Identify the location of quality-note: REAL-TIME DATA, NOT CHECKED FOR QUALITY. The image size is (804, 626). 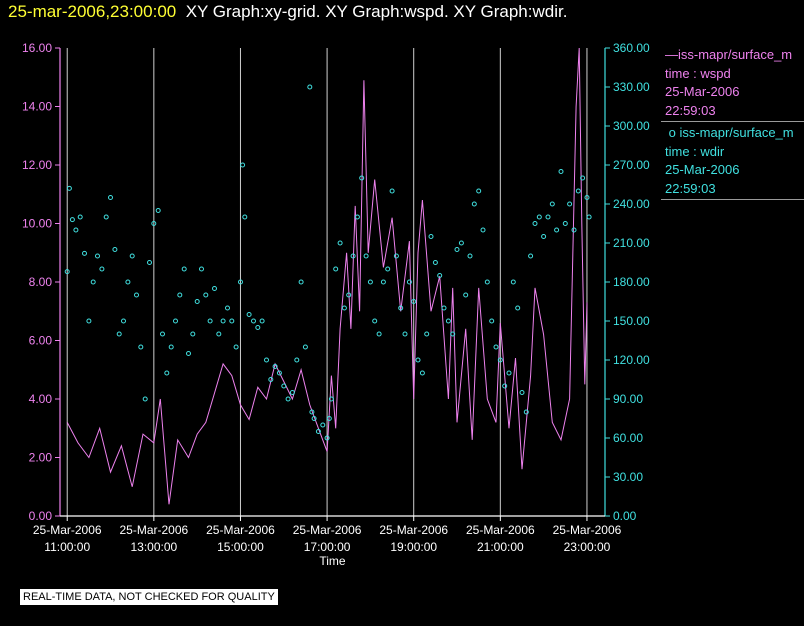
(149, 597).